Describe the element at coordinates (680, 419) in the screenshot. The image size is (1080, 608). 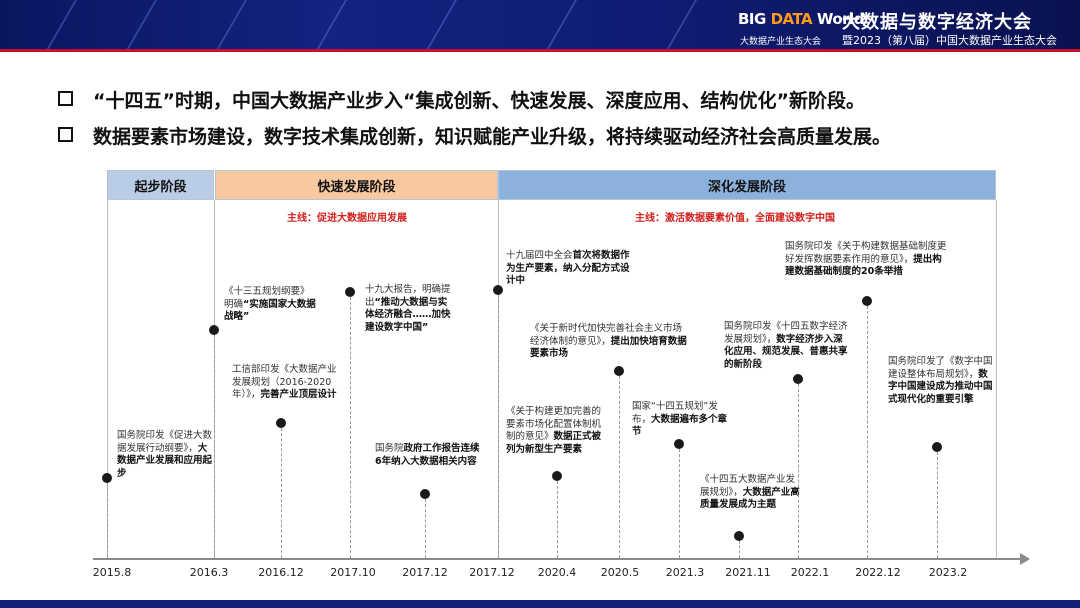
I see `event-note-2021-3: 国家“十四五规划”发布，大数据遍布多个章节` at that location.